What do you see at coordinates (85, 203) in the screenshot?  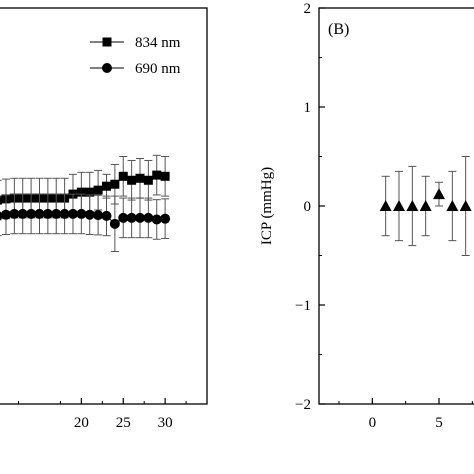 I see `panel-a-data` at bounding box center [85, 203].